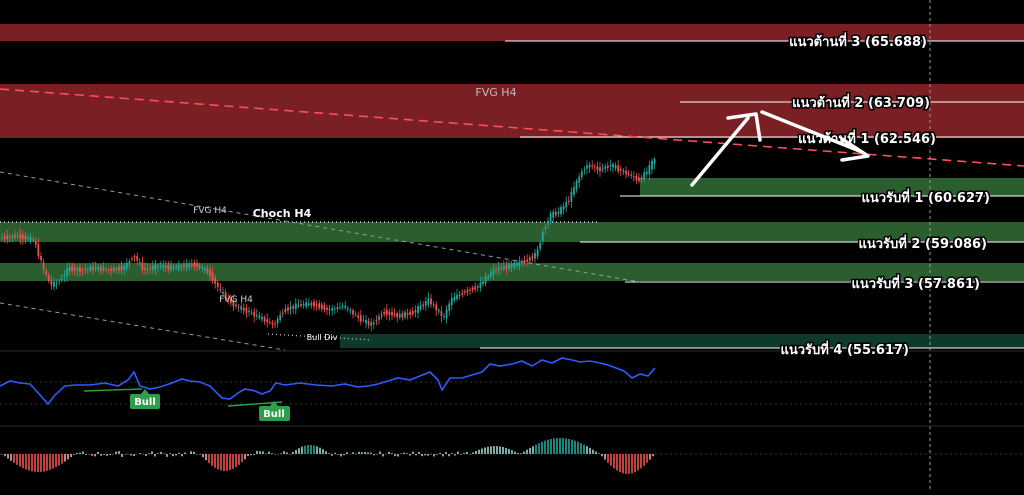  What do you see at coordinates (922, 243) in the screenshot?
I see `label-support-2: แนวรับที่ 2 (59.086)` at bounding box center [922, 243].